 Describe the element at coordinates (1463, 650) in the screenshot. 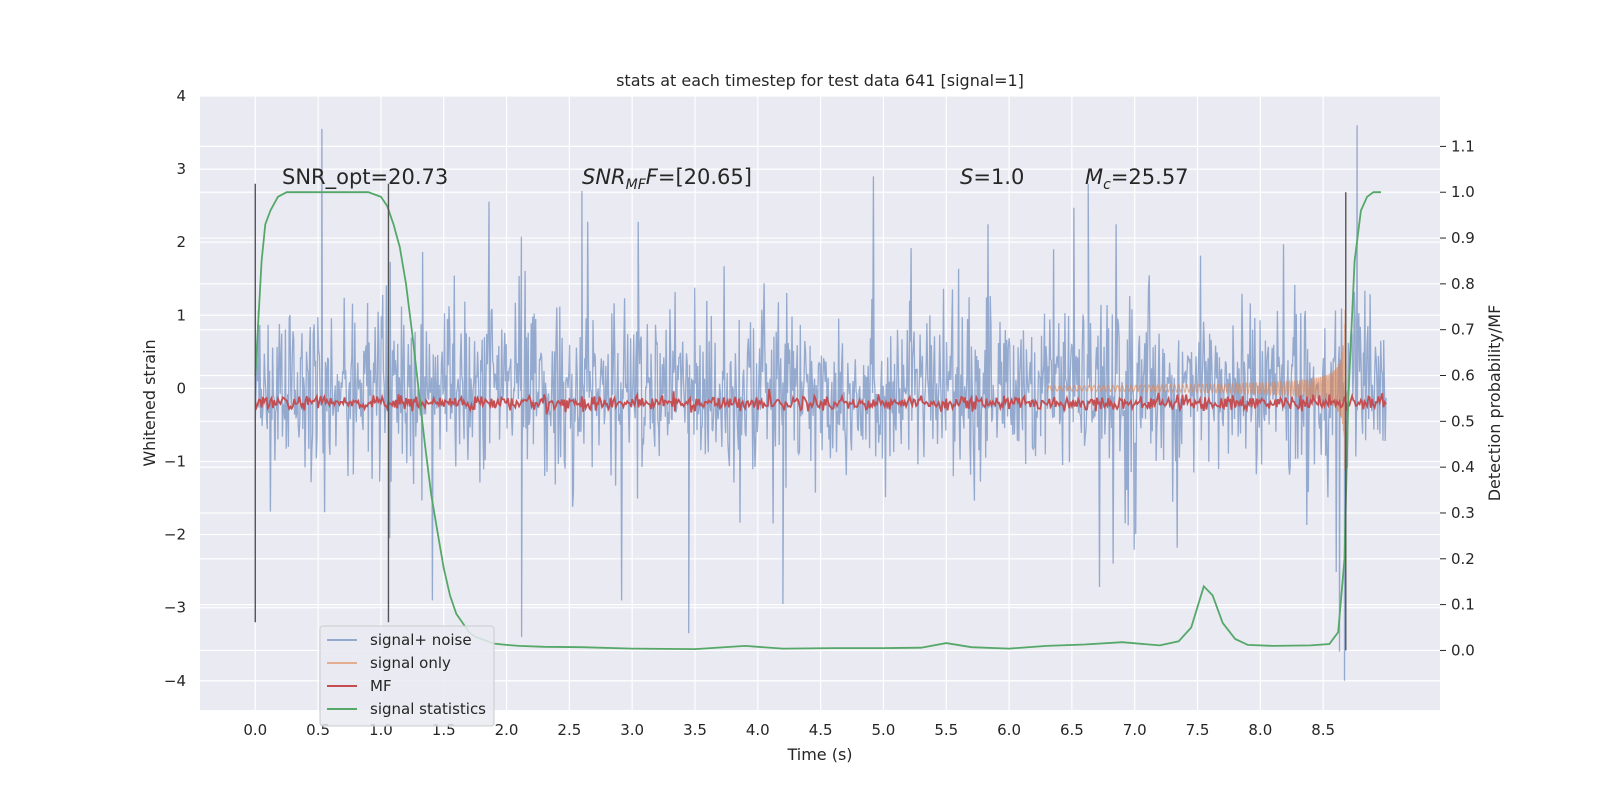

I see `right-tick-label: 0.0` at that location.